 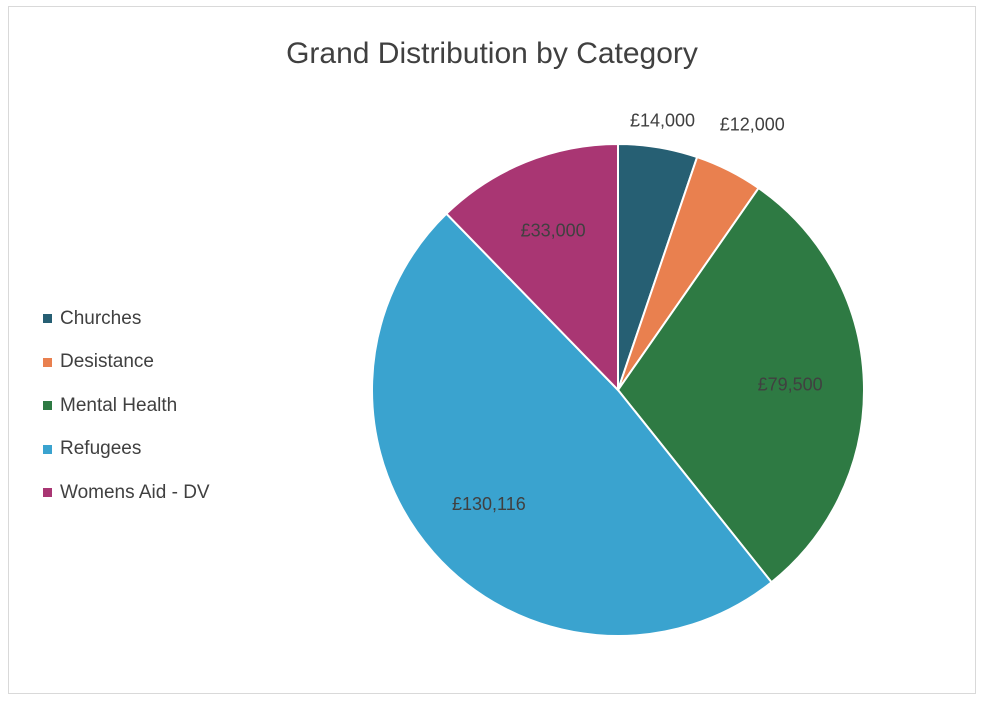 I want to click on legend-label: Womens Aid - DV, so click(x=135, y=492).